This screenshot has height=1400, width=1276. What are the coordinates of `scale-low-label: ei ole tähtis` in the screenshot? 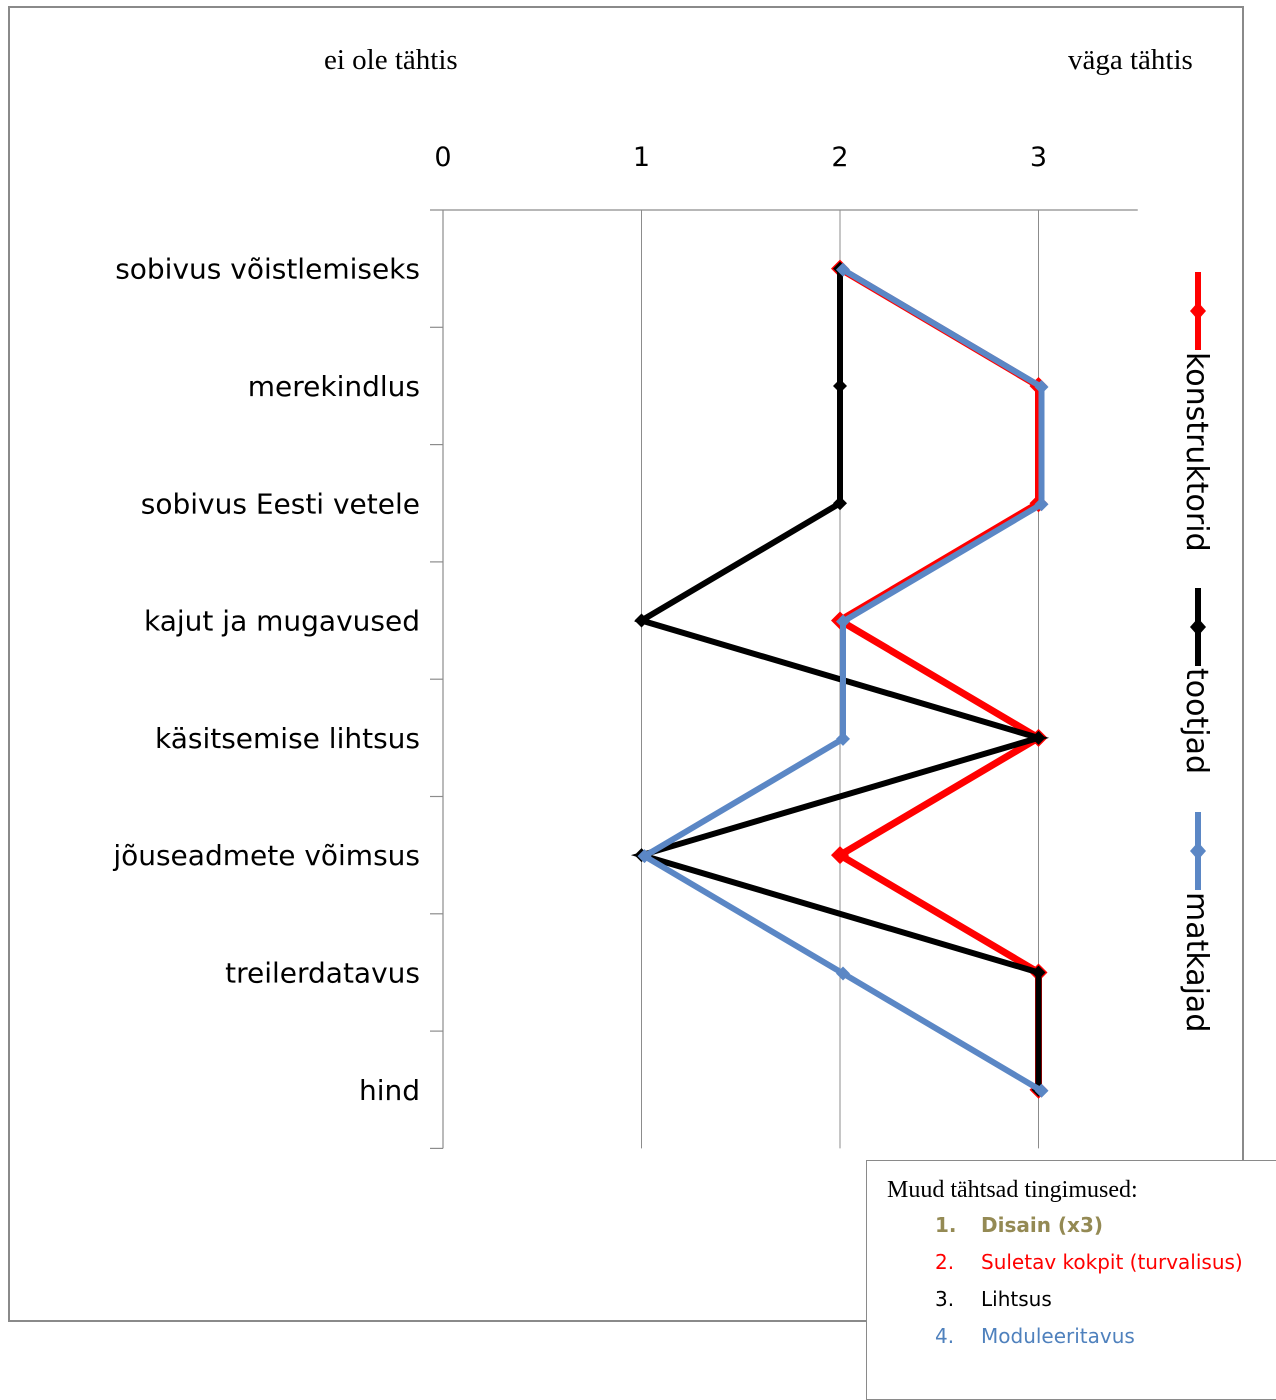 It's located at (391, 60).